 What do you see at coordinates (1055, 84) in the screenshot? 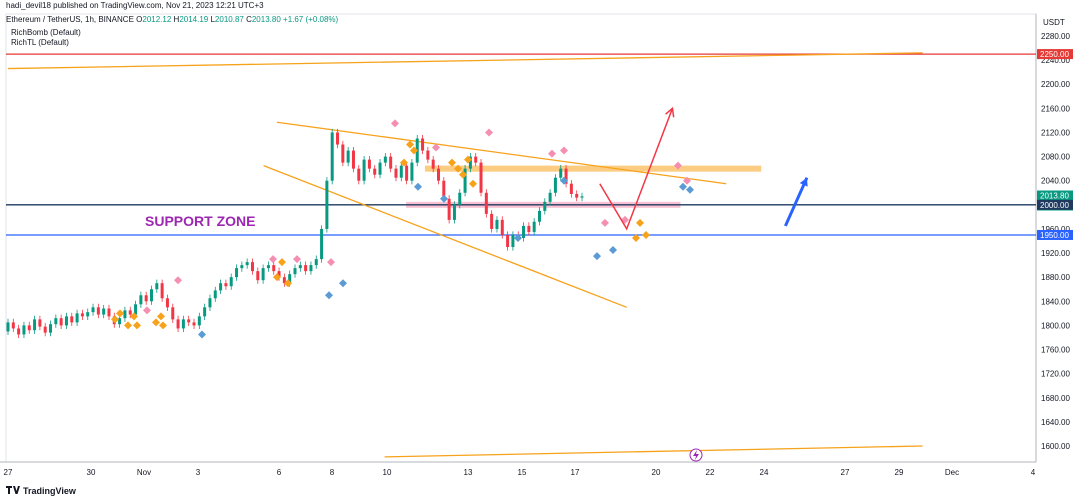
I see `y-tick-label: 2200.00` at bounding box center [1055, 84].